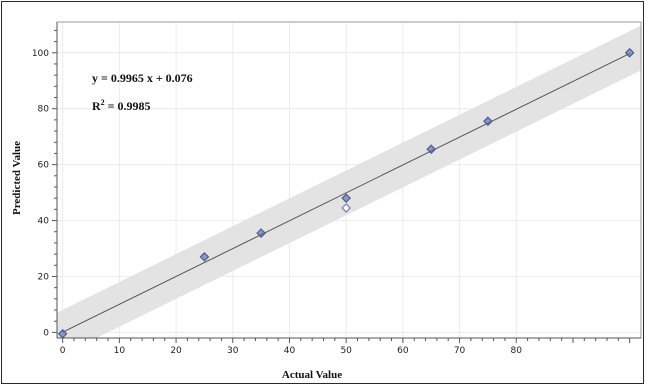  Describe the element at coordinates (460, 351) in the screenshot. I see `x-tick-label: 70` at that location.